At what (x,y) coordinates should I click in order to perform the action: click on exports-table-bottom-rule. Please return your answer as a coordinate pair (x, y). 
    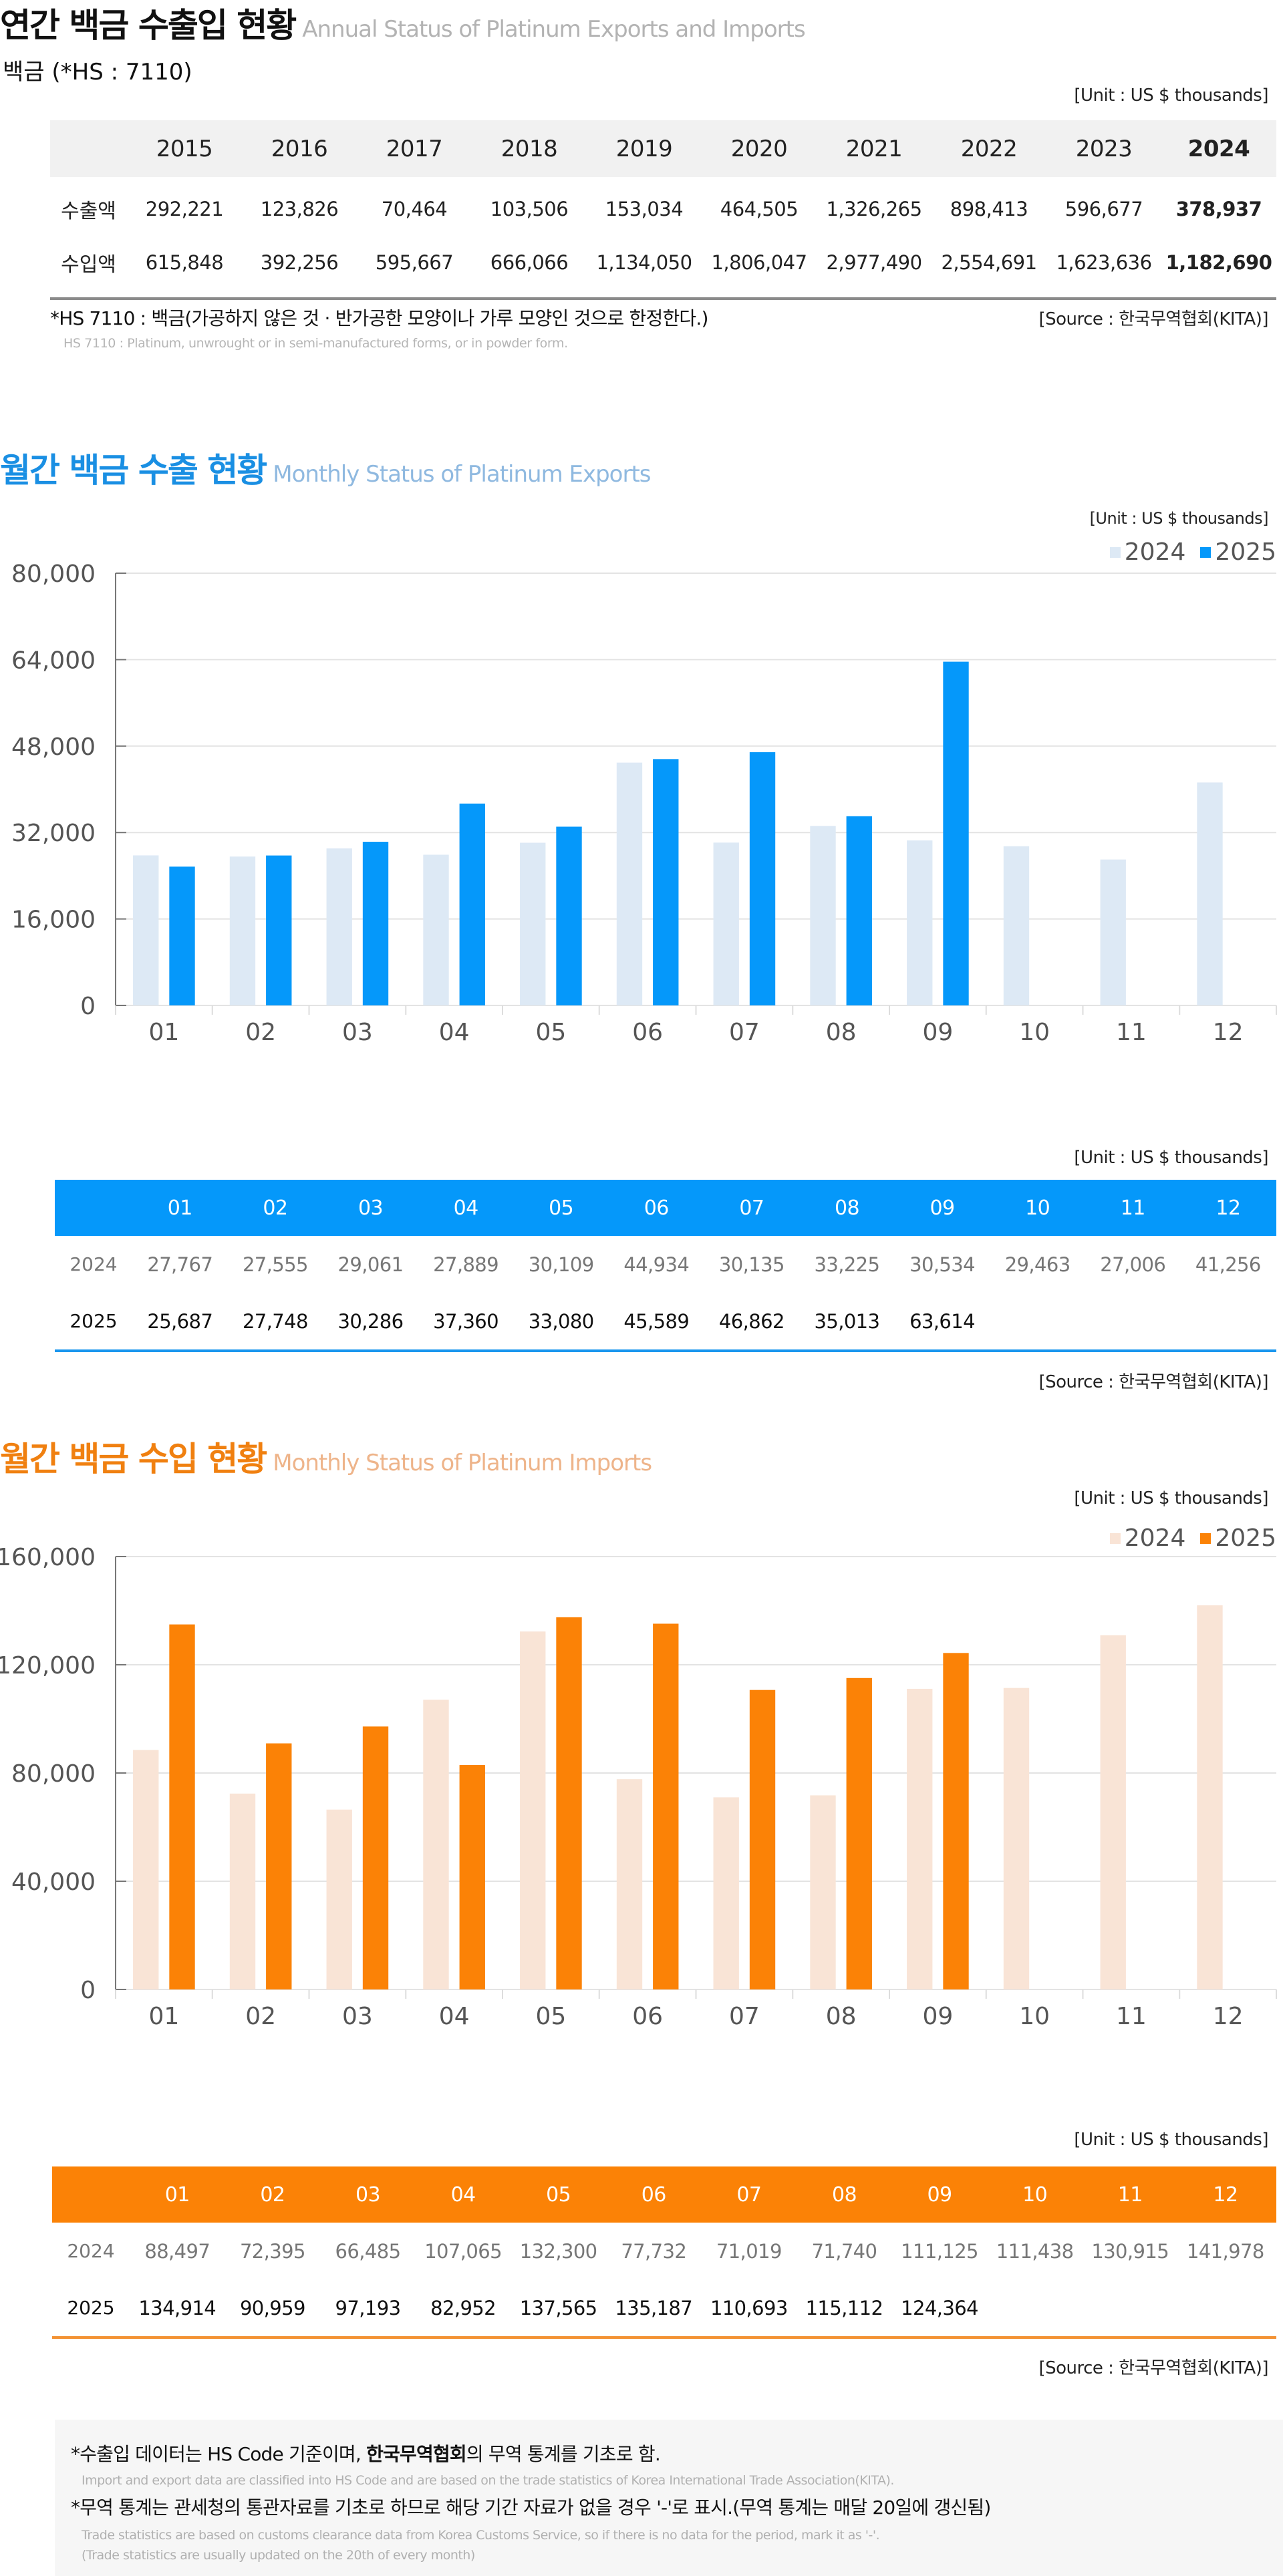
    Looking at the image, I should click on (665, 1350).